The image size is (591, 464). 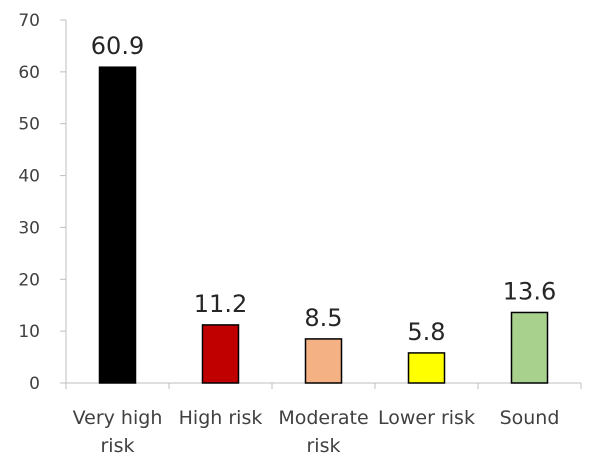 What do you see at coordinates (529, 291) in the screenshot?
I see `data-label: 13.6` at bounding box center [529, 291].